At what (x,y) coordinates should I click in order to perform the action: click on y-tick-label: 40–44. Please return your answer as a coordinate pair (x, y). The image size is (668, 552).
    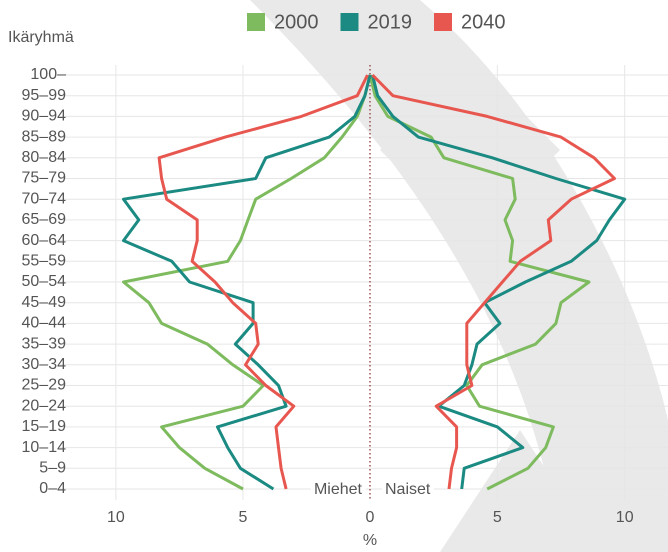
    Looking at the image, I should click on (44, 323).